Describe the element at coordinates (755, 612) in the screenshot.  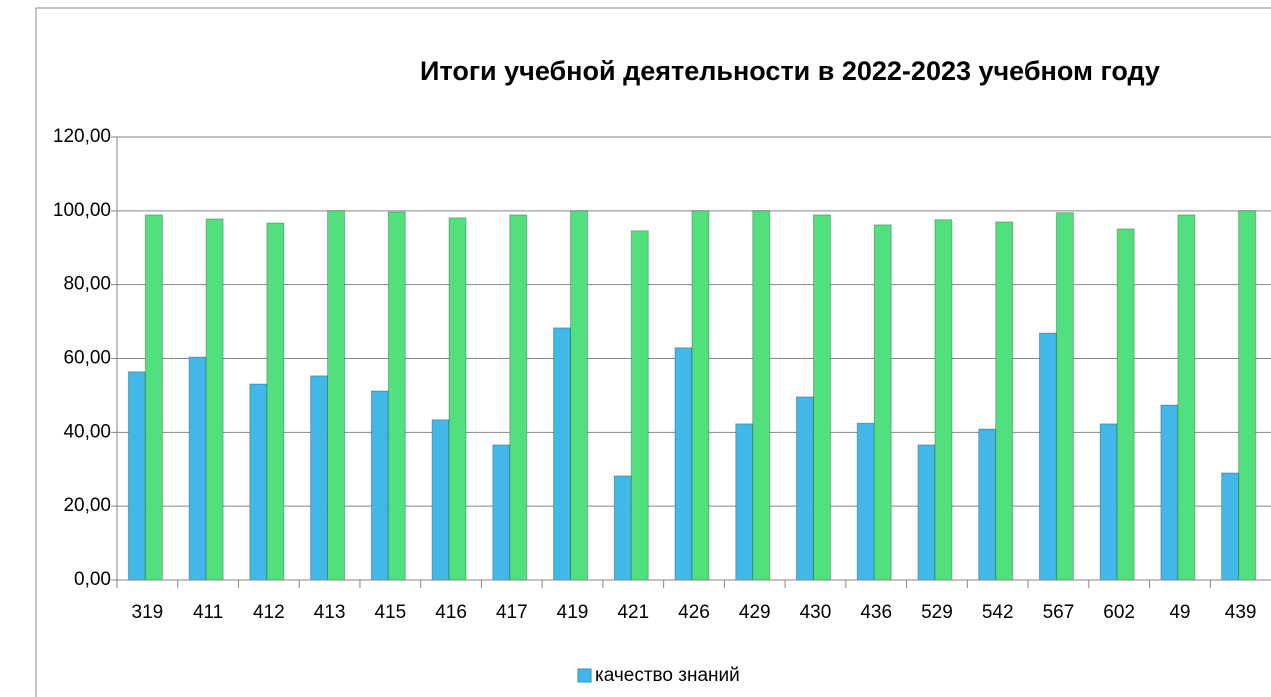
I see `x-tick-label: 429` at that location.